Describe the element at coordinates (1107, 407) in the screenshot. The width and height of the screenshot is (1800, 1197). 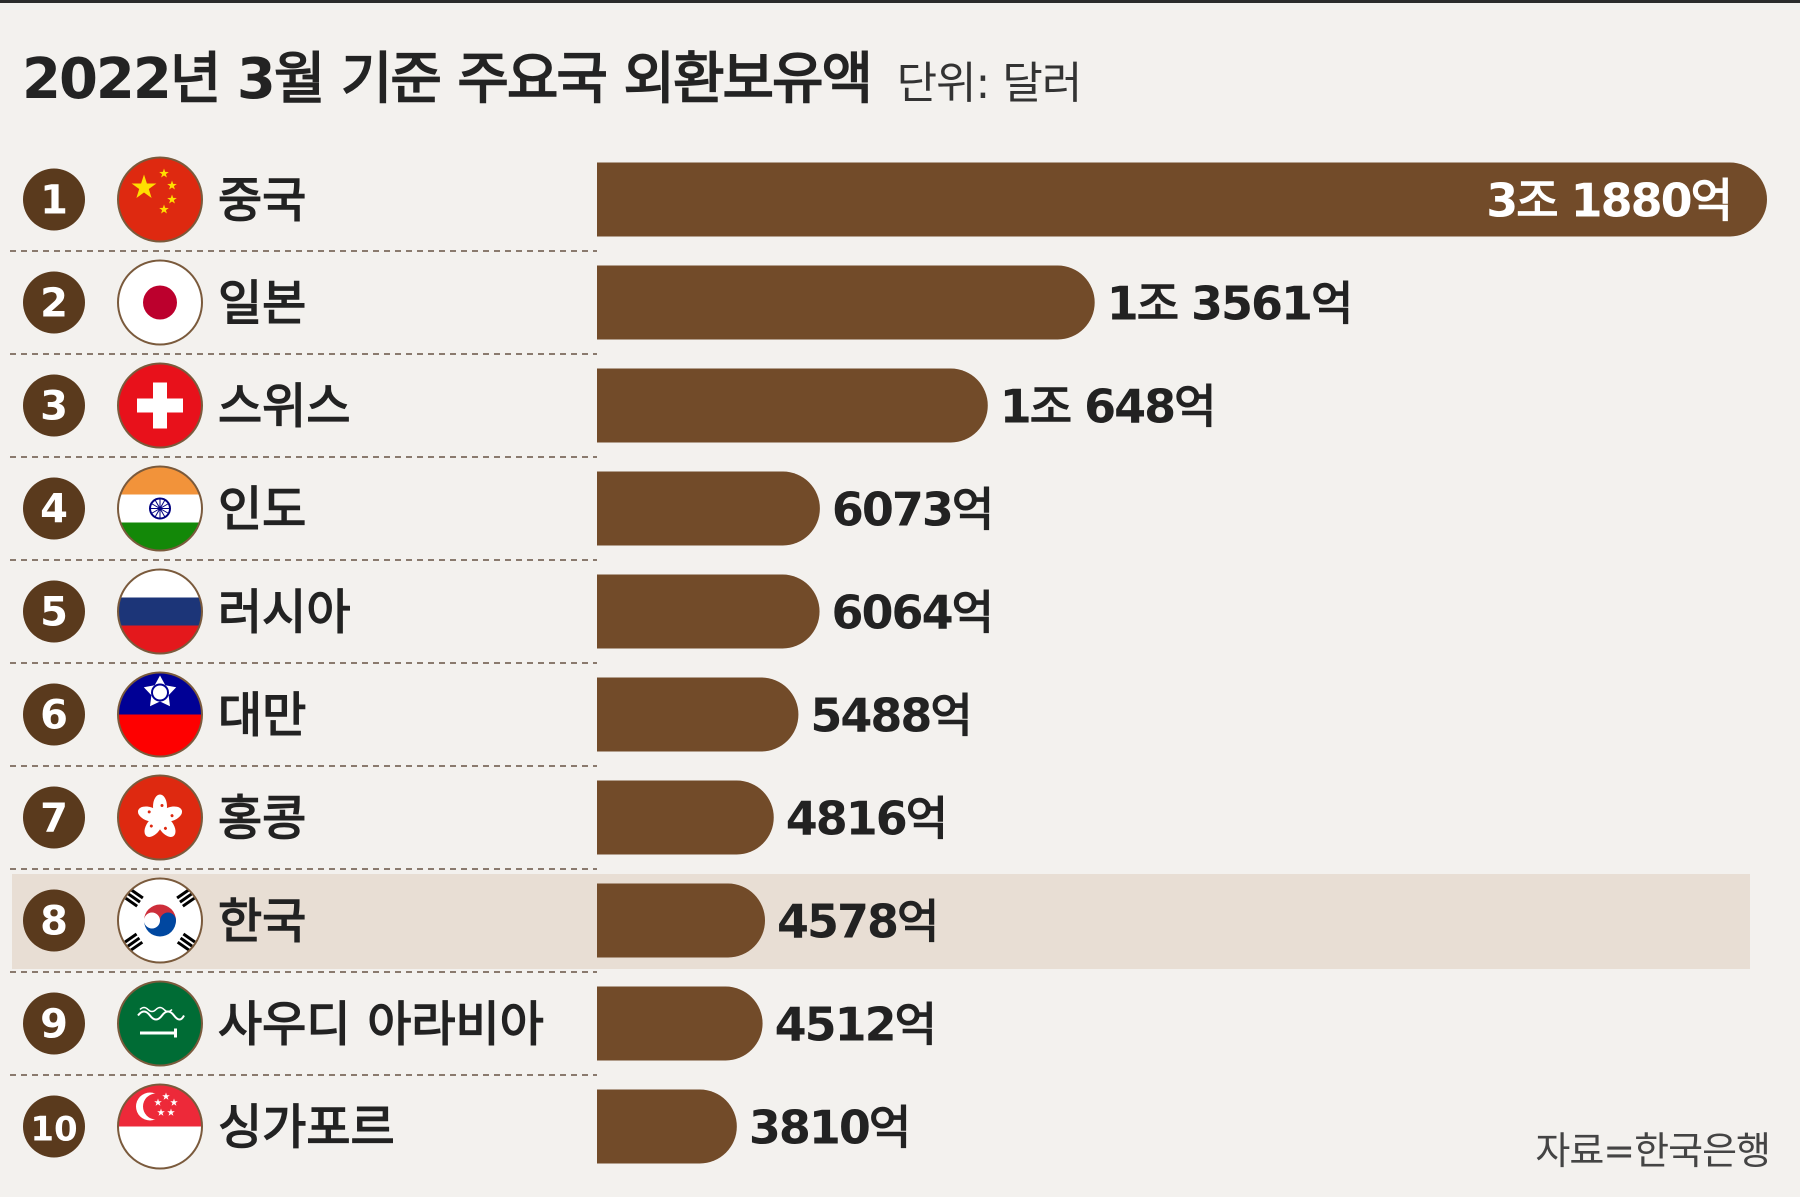
I see `value-label: 1조 648억` at that location.